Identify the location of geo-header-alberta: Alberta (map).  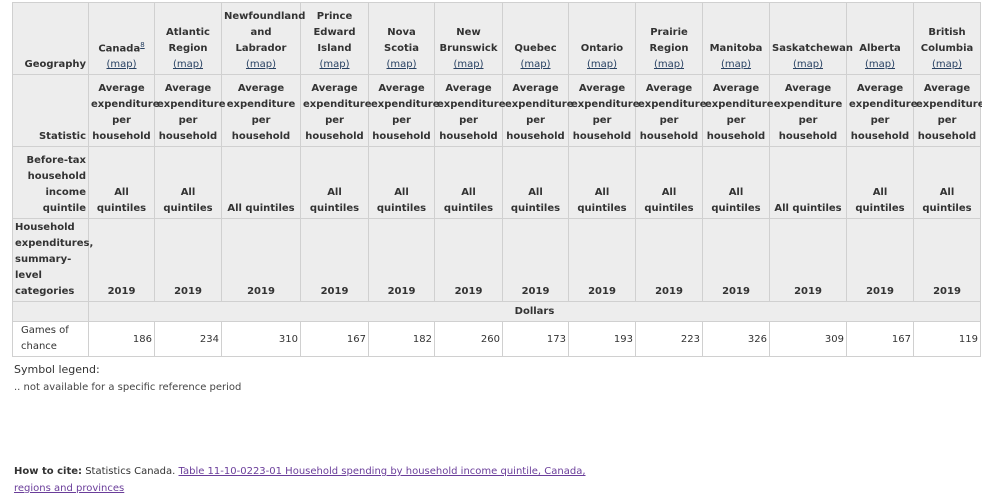
(880, 38).